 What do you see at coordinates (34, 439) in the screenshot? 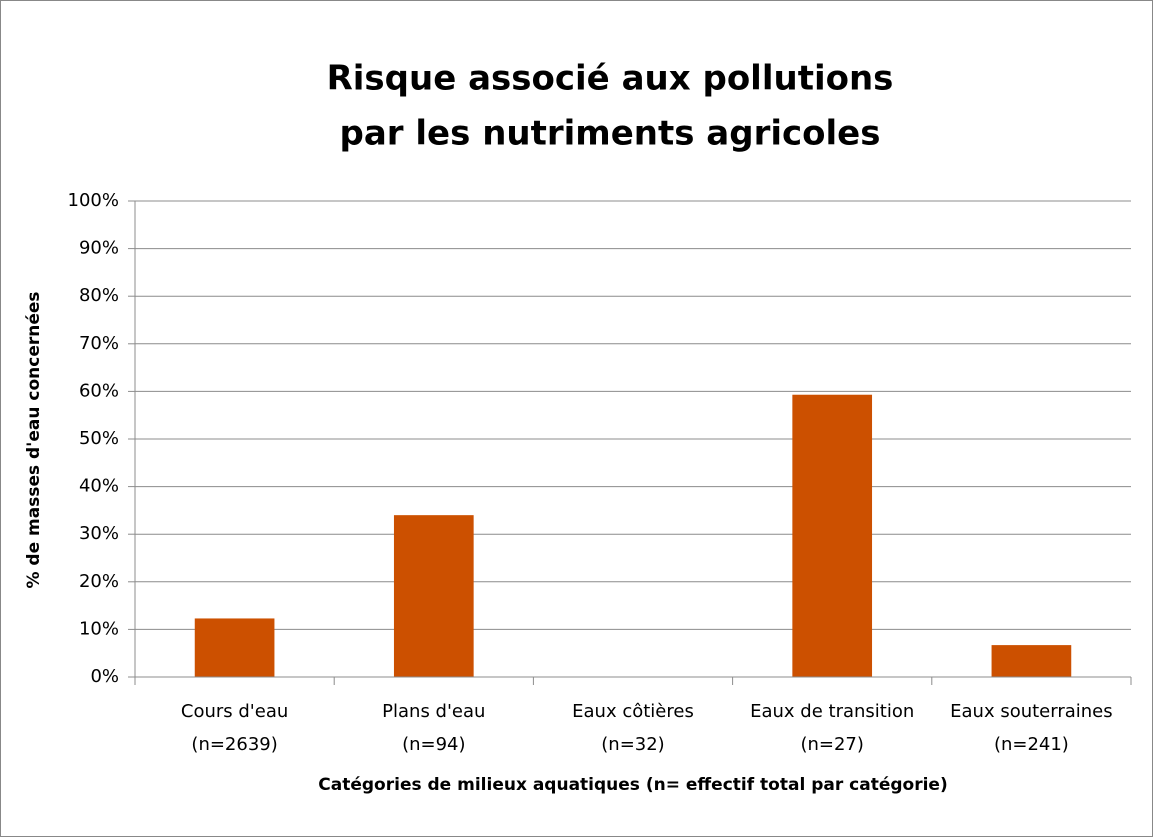
I see `y-axis-title: % de masses d'eau concernées` at bounding box center [34, 439].